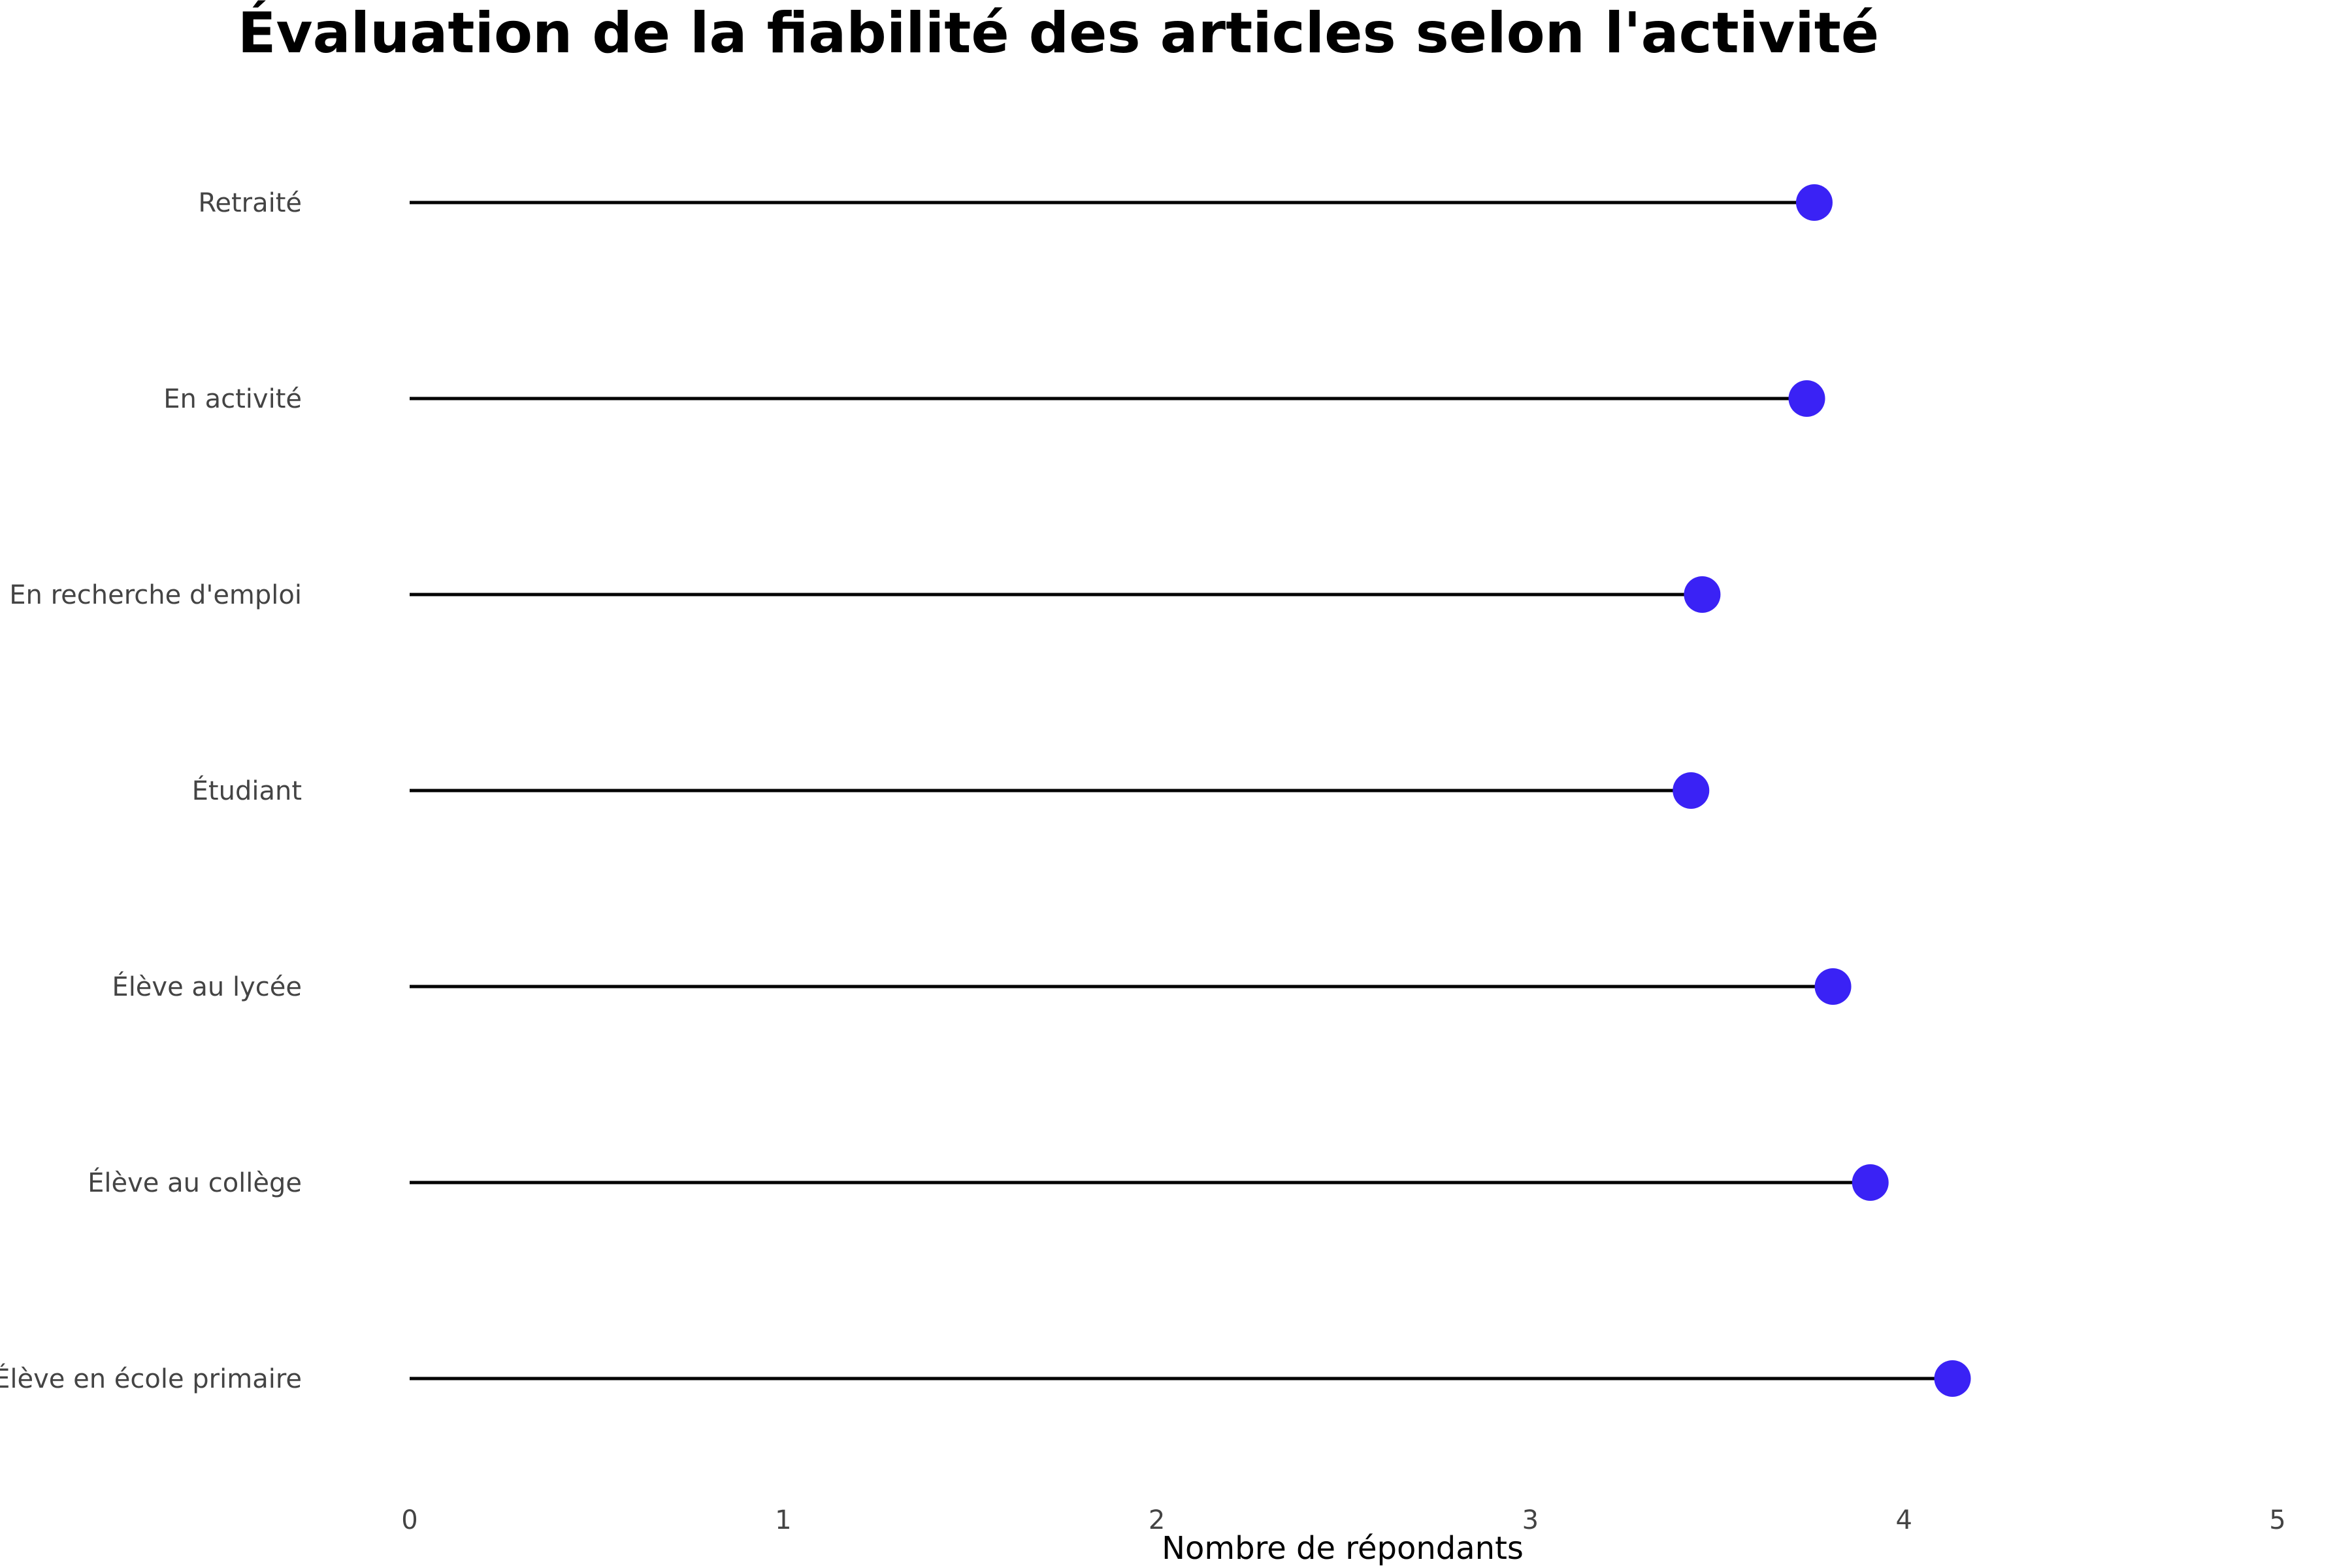 The image size is (2352, 1568). I want to click on x-tick-label: 3, so click(1530, 1520).